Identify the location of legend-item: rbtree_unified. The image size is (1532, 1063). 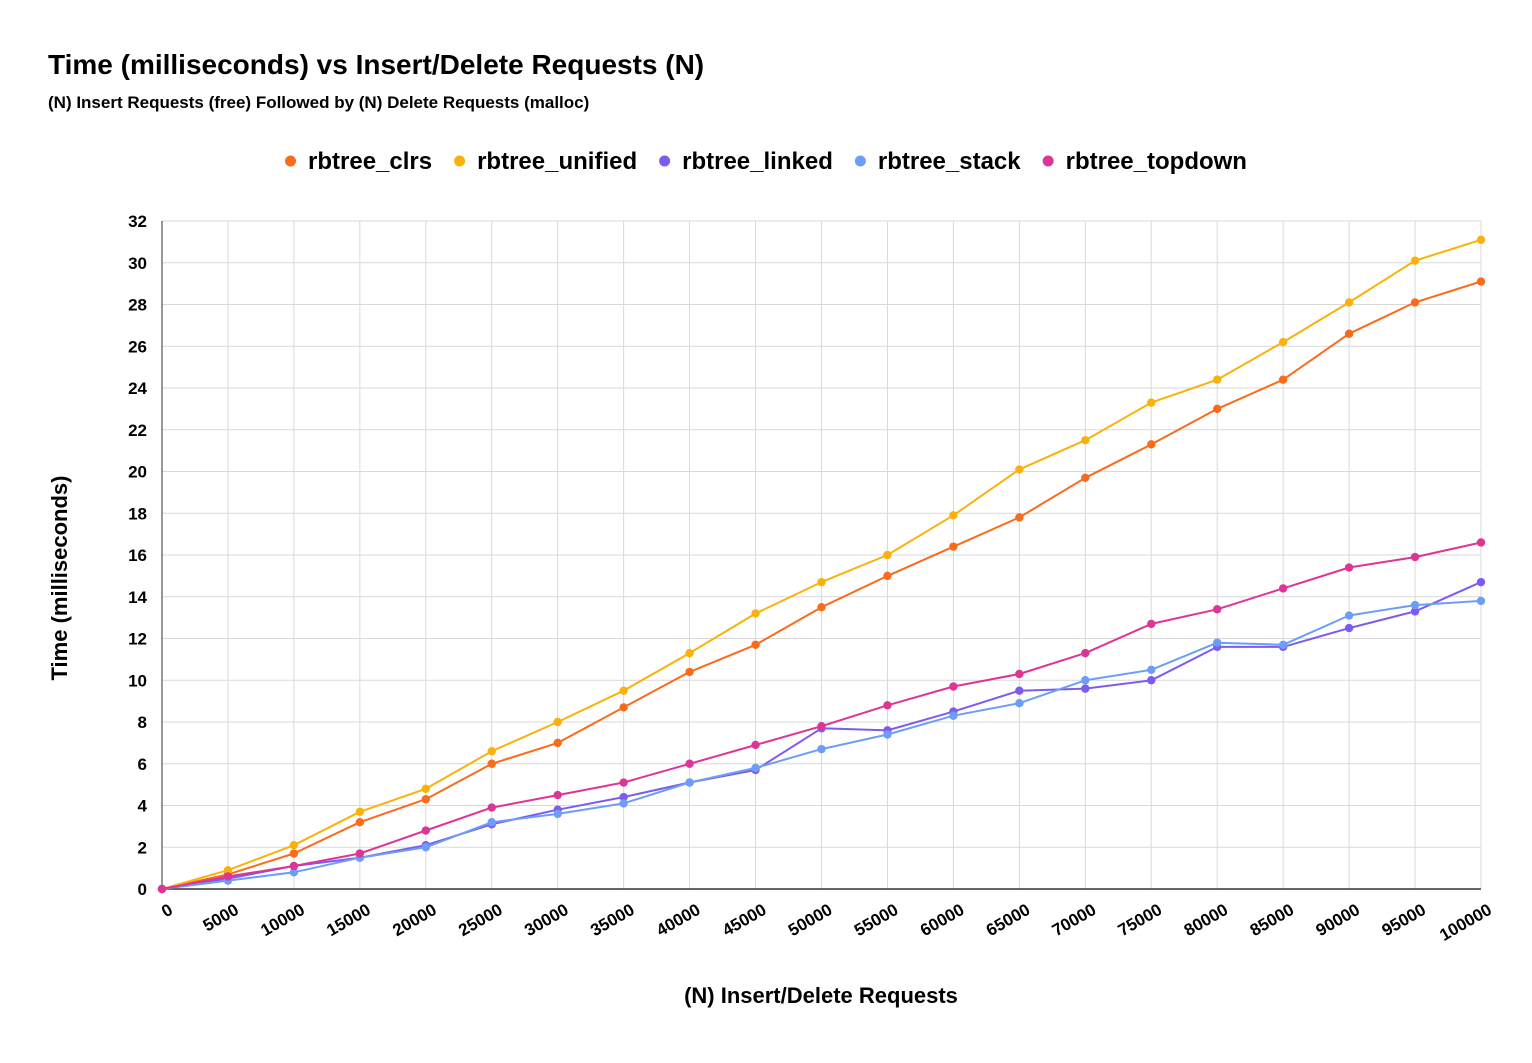
(545, 161).